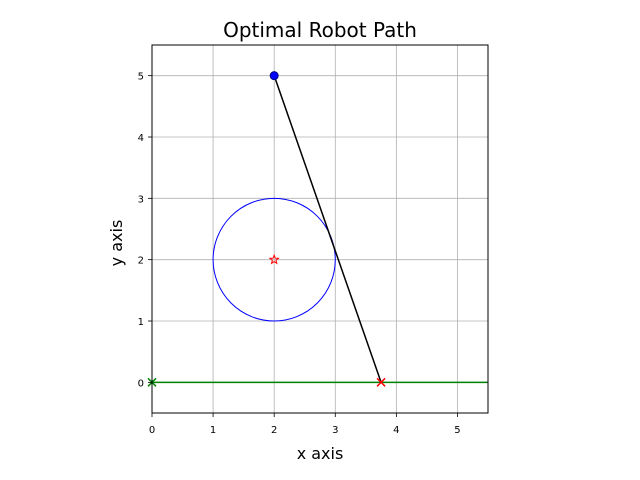 The height and width of the screenshot is (480, 640). I want to click on start-point-marker, so click(274, 76).